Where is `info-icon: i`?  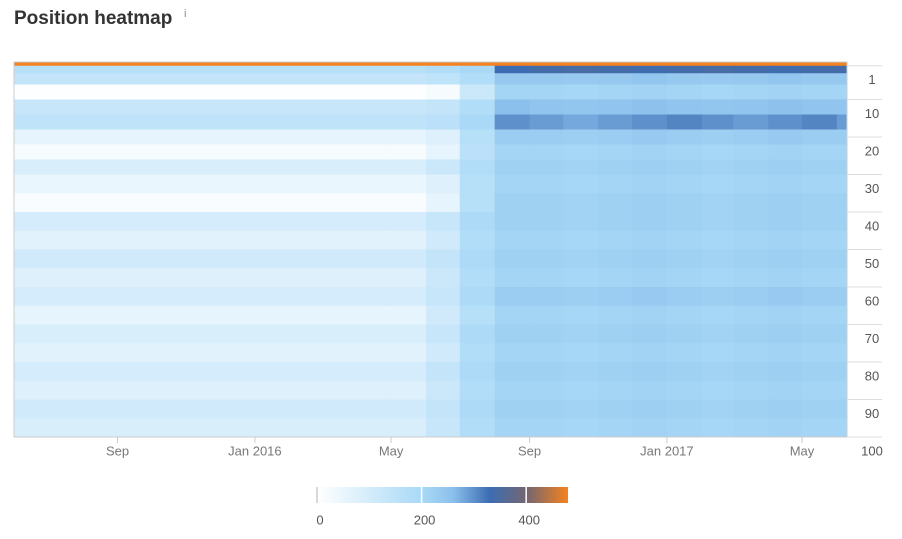
info-icon: i is located at coordinates (185, 14).